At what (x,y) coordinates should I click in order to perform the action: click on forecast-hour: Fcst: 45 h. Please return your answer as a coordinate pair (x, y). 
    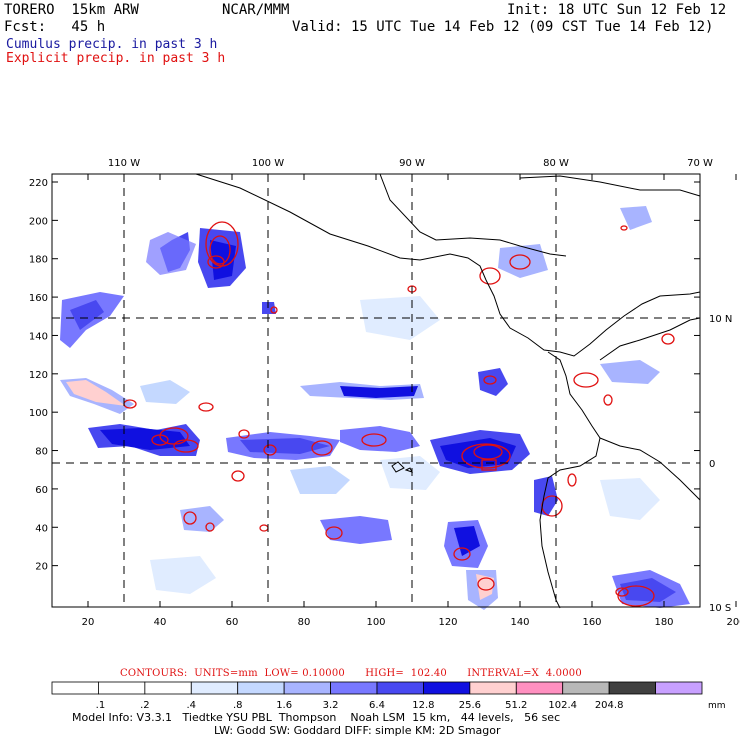
    Looking at the image, I should click on (55, 27).